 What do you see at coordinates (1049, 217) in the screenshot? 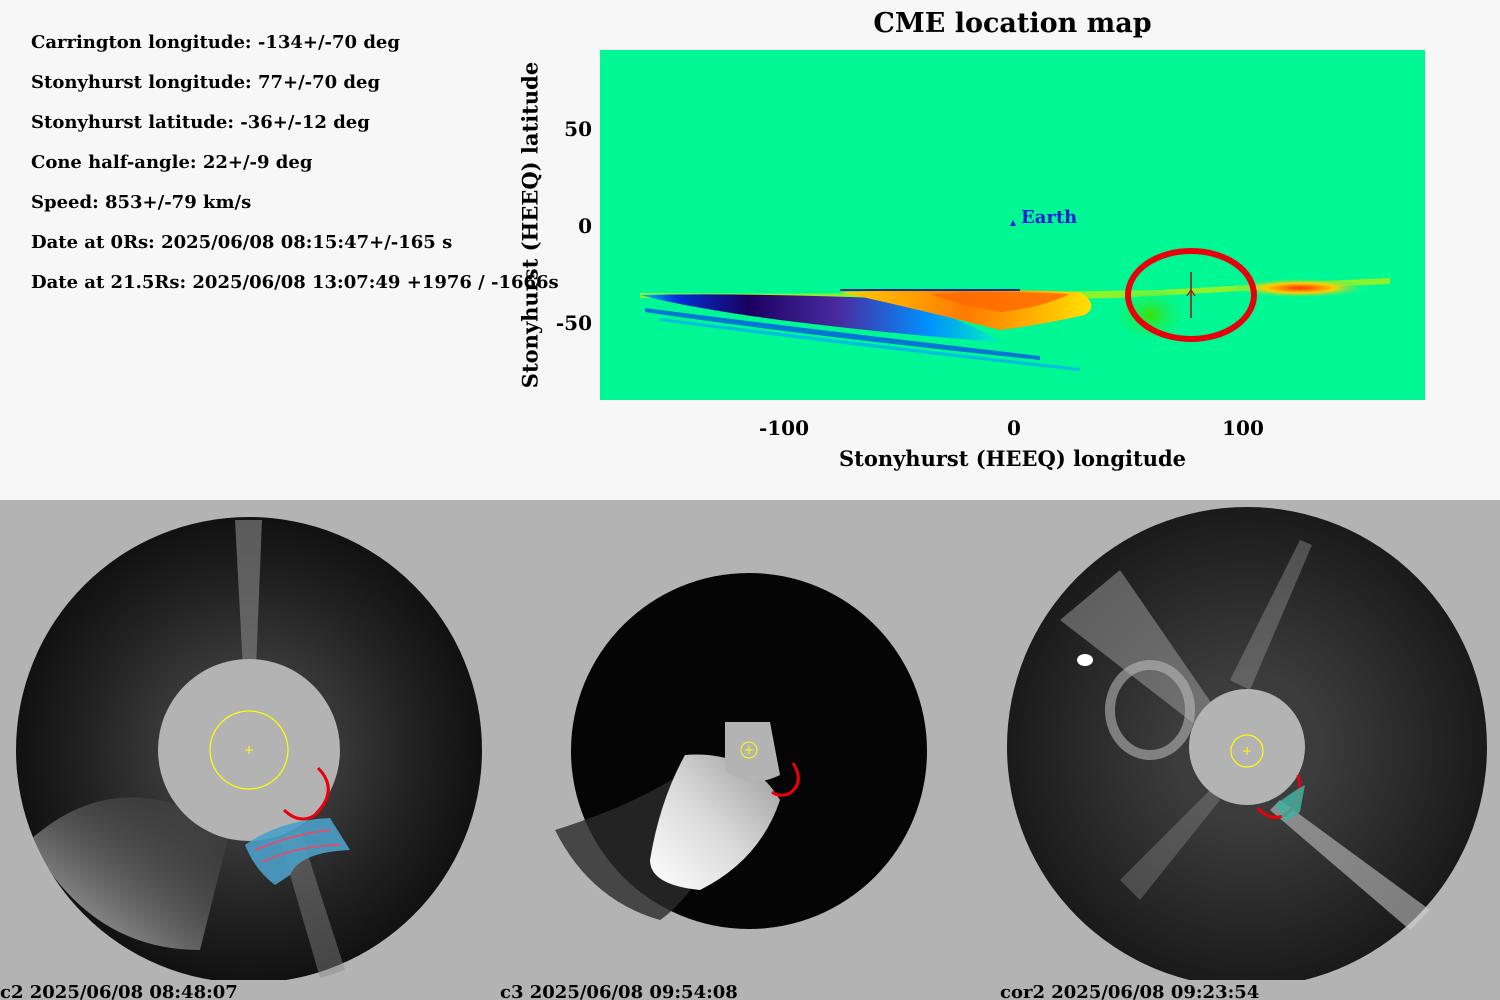
I see `earth-label: Earth` at bounding box center [1049, 217].